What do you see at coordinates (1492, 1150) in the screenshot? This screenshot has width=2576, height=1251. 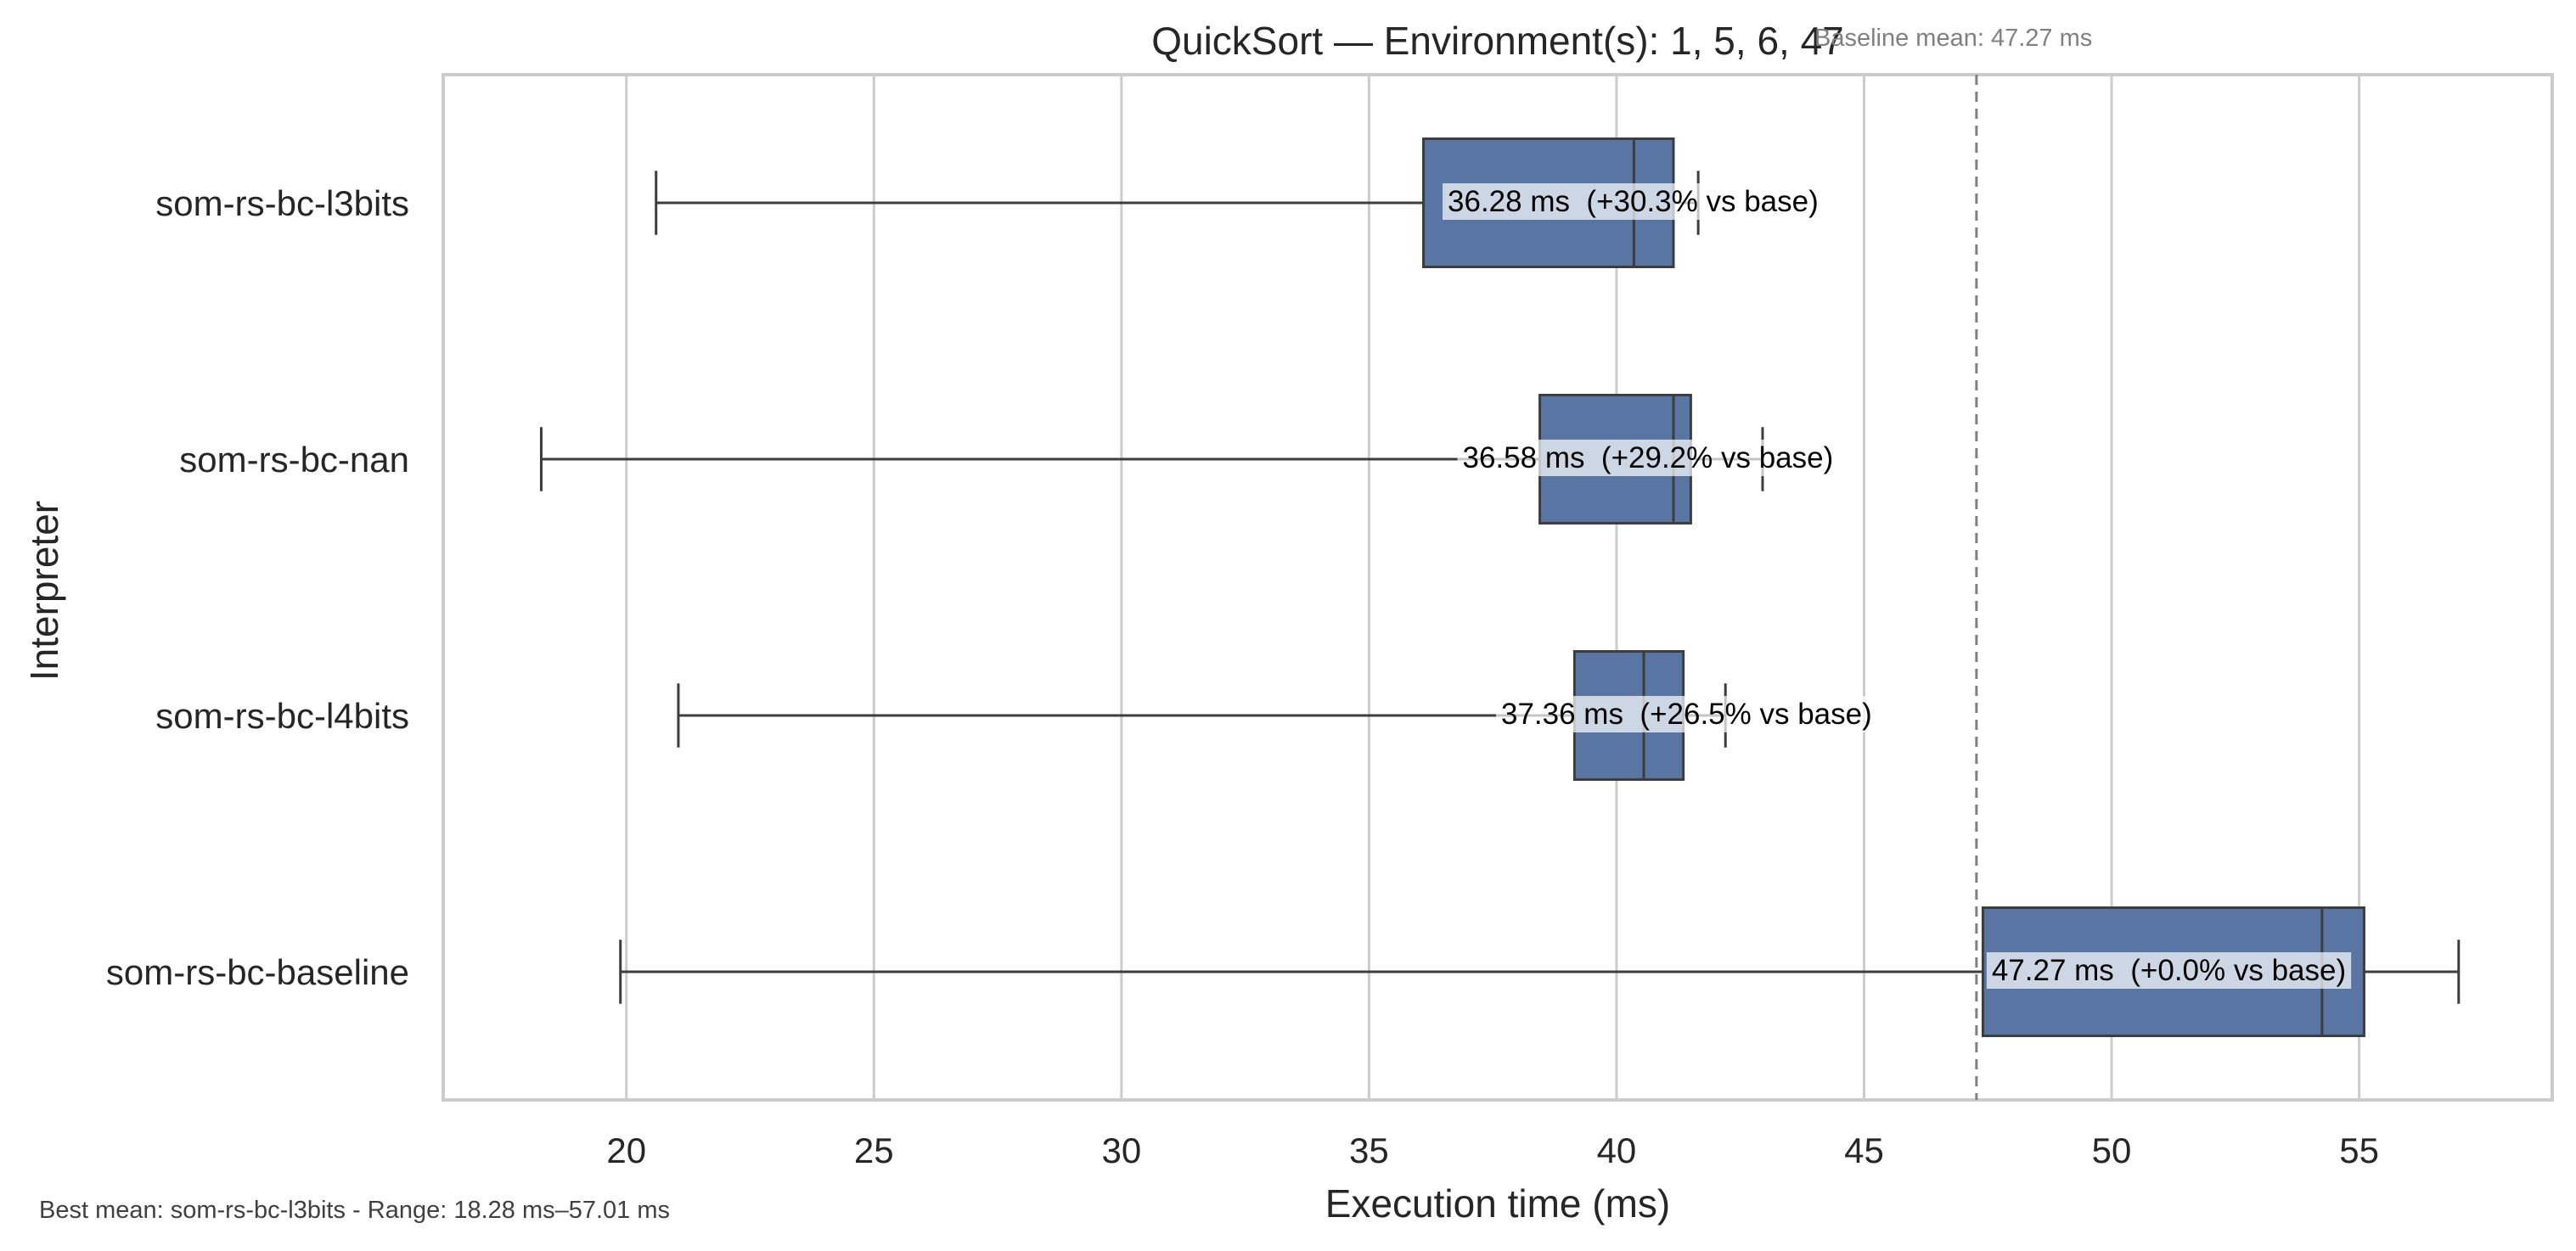 I see `x-ticks: 20 25 30 35 40 45 50 55` at bounding box center [1492, 1150].